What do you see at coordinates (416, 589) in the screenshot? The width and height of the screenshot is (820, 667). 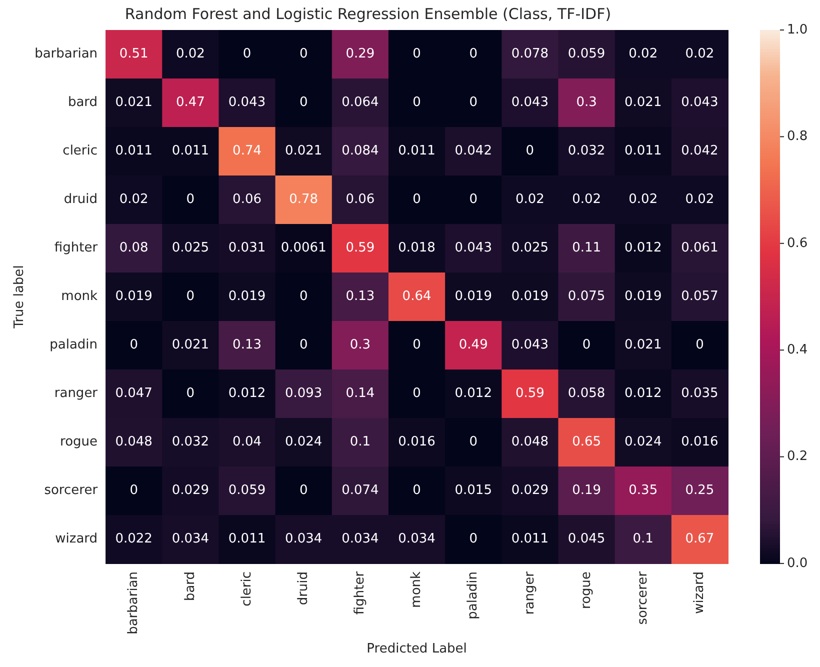 I see `x-tick-label: monk` at bounding box center [416, 589].